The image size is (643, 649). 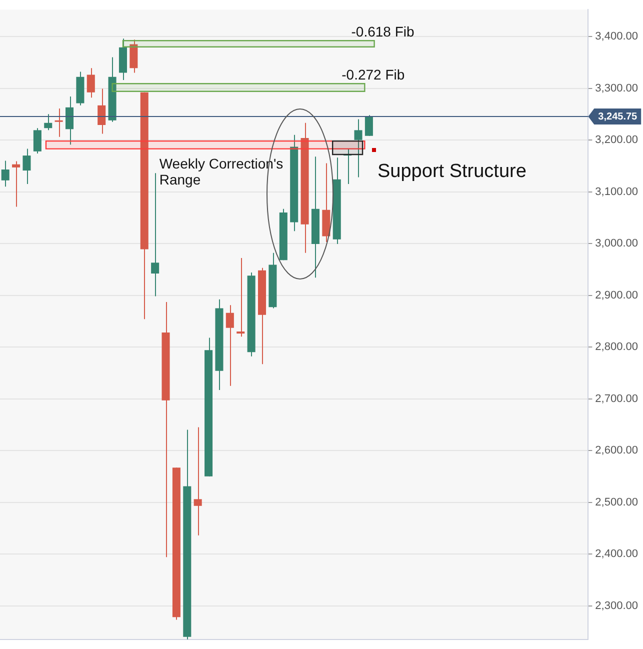 I want to click on y-tick-label: 2,600.00, so click(x=616, y=450).